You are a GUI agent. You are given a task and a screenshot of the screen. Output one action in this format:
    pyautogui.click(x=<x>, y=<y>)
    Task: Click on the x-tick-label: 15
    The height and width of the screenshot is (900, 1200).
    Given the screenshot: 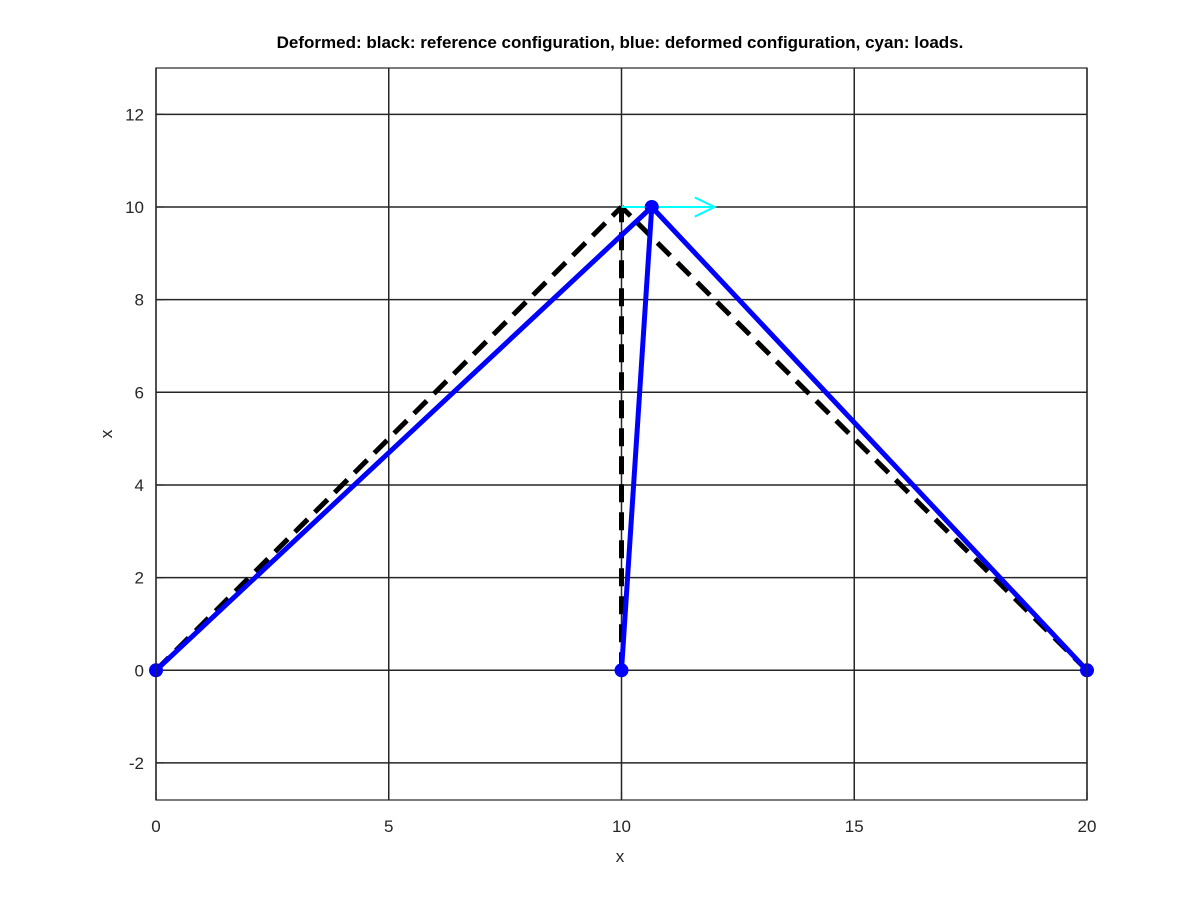 What is the action you would take?
    pyautogui.click(x=854, y=826)
    